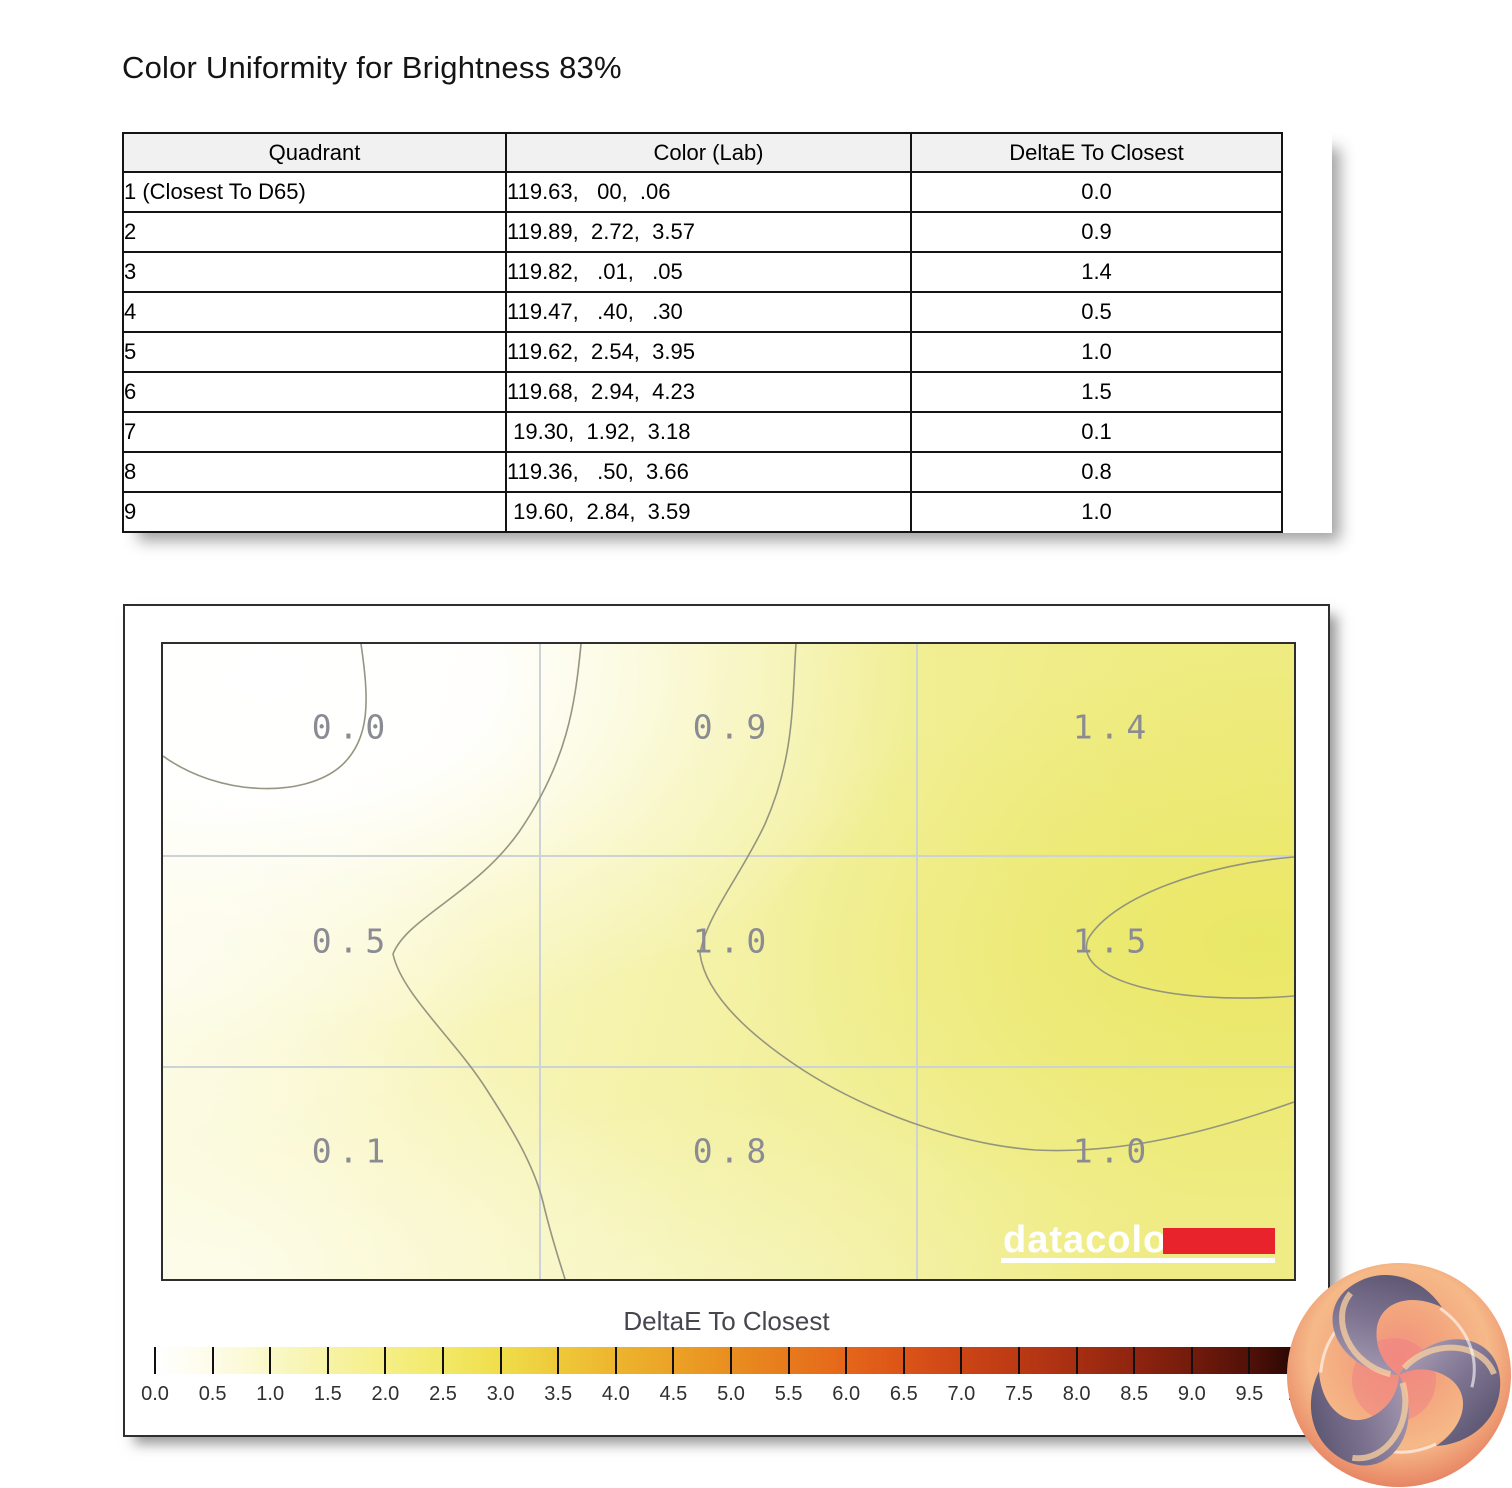 The width and height of the screenshot is (1512, 1488). I want to click on kitguru-logo, so click(1399, 1375).